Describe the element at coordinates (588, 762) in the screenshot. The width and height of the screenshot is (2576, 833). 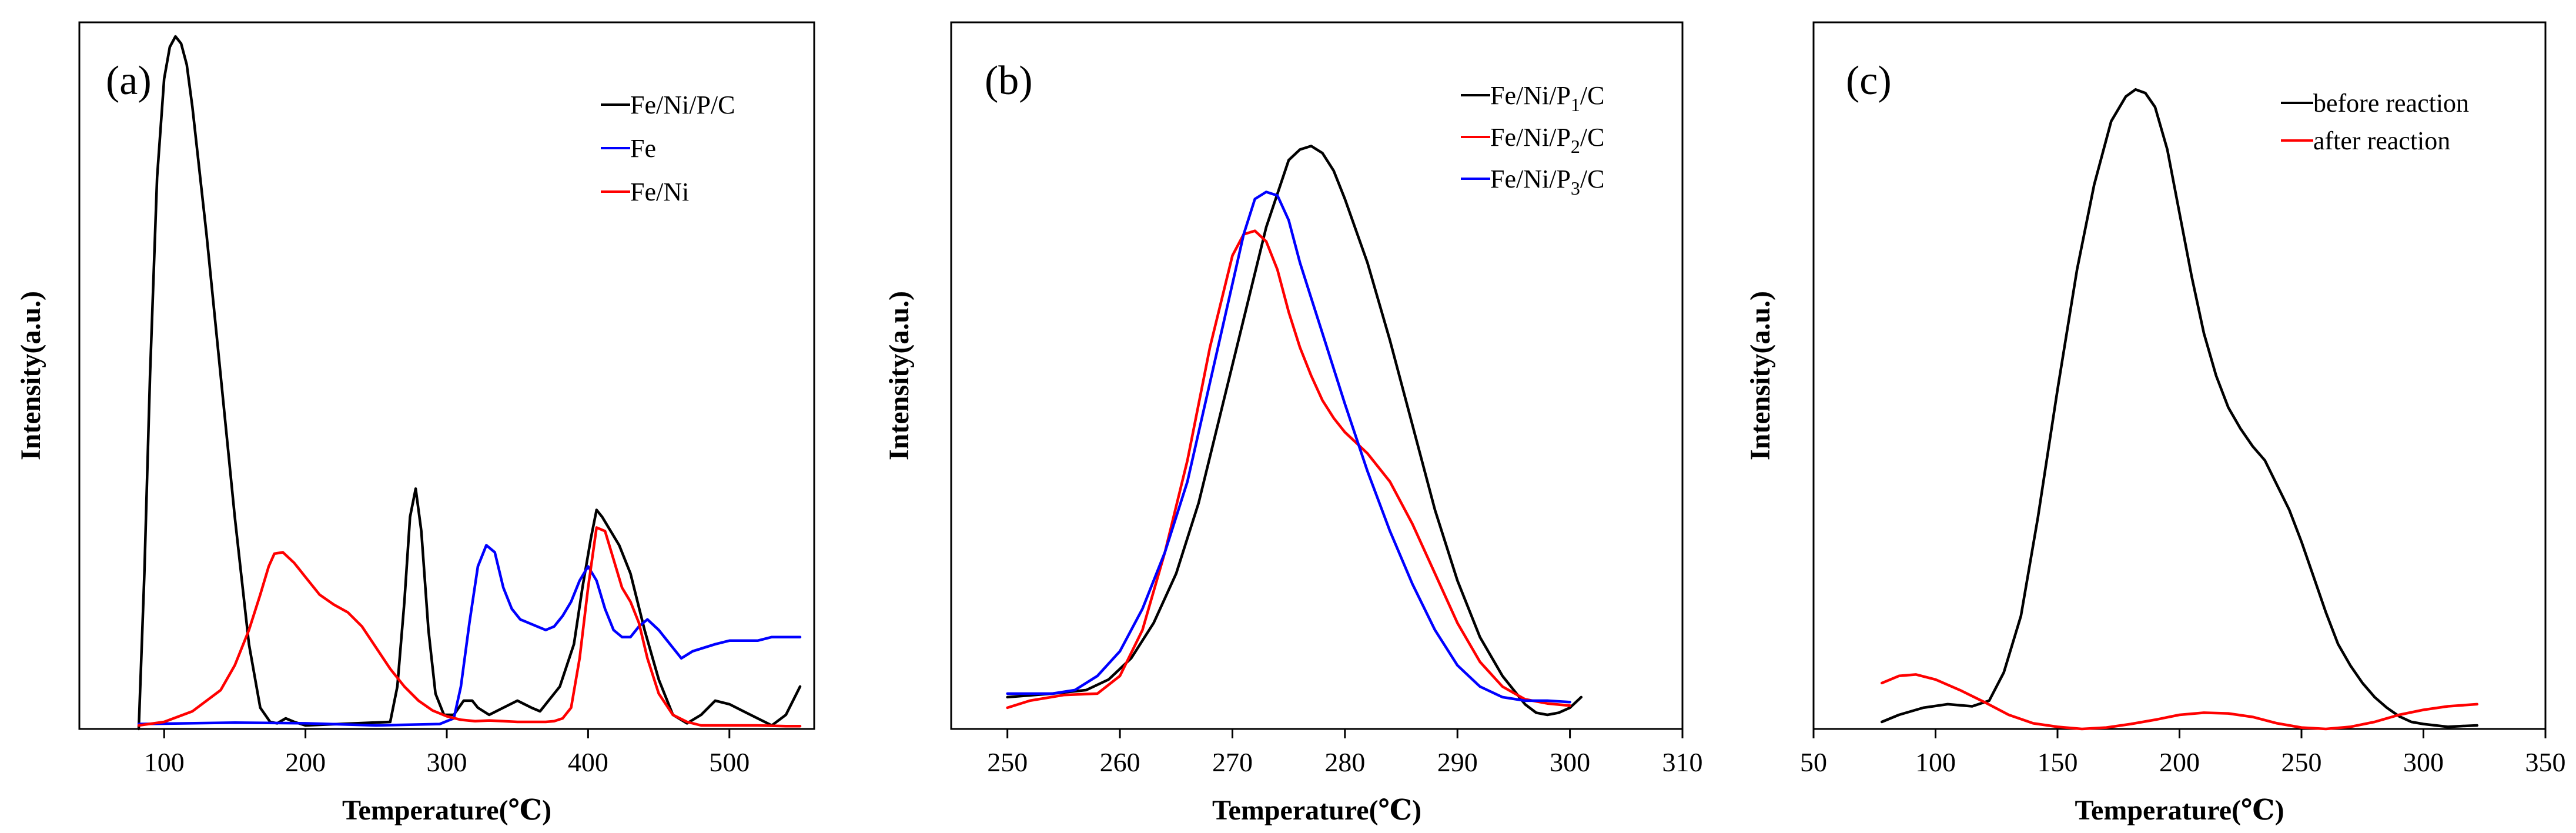
I see `x-tick-label: 400` at that location.